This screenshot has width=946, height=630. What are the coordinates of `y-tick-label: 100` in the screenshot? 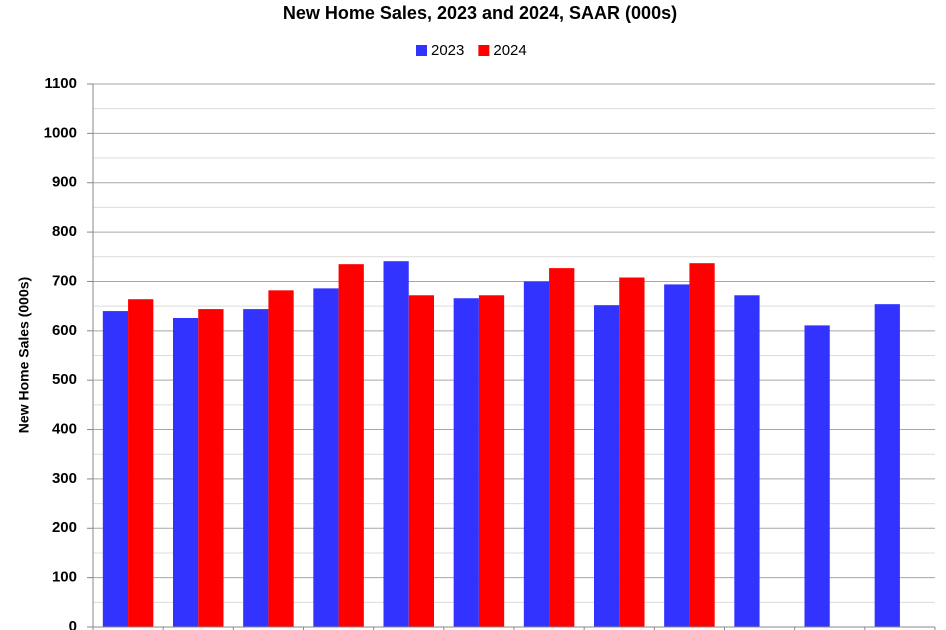 It's located at (64, 577).